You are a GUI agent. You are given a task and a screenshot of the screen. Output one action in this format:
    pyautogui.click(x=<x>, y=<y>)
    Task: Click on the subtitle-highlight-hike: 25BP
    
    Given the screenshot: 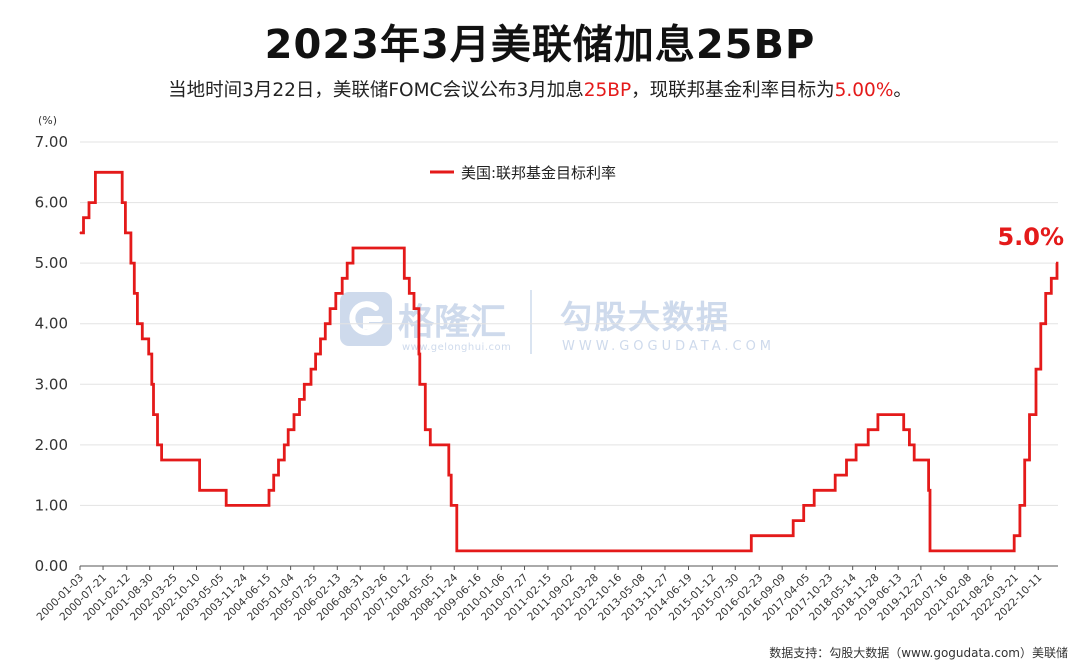 What is the action you would take?
    pyautogui.click(x=607, y=90)
    